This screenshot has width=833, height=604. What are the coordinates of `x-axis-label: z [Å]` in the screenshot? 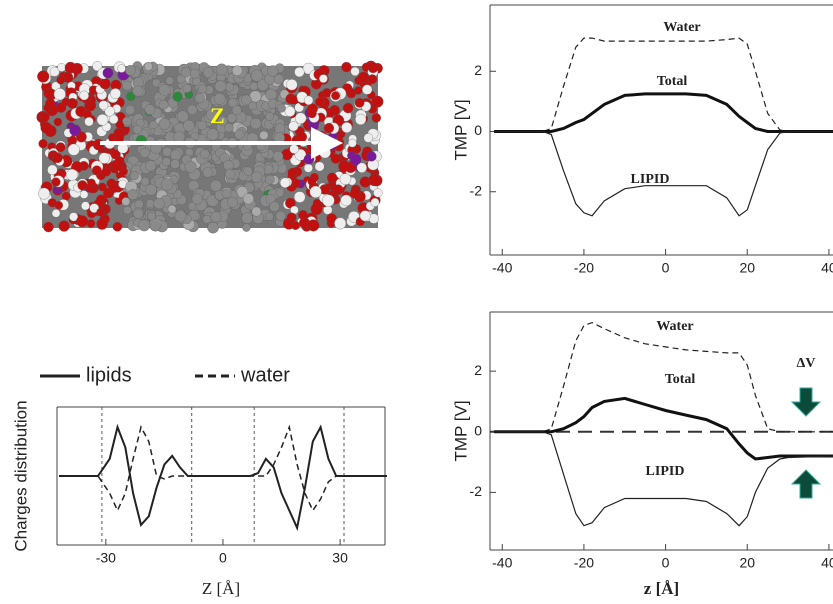 It's located at (661, 588).